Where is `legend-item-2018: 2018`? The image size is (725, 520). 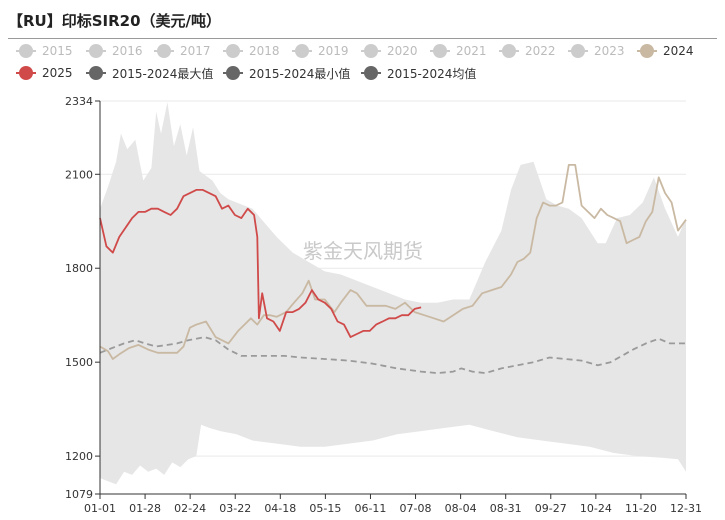 legend-item-2018: 2018 is located at coordinates (251, 51).